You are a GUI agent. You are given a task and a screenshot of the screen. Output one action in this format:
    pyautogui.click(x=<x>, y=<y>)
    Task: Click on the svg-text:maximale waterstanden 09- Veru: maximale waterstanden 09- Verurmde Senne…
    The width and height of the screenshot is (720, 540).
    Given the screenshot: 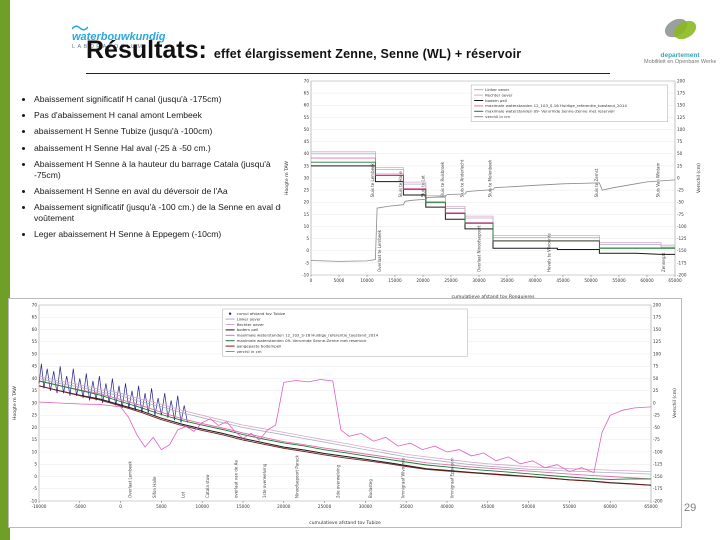 What is the action you would take?
    pyautogui.click(x=550, y=111)
    